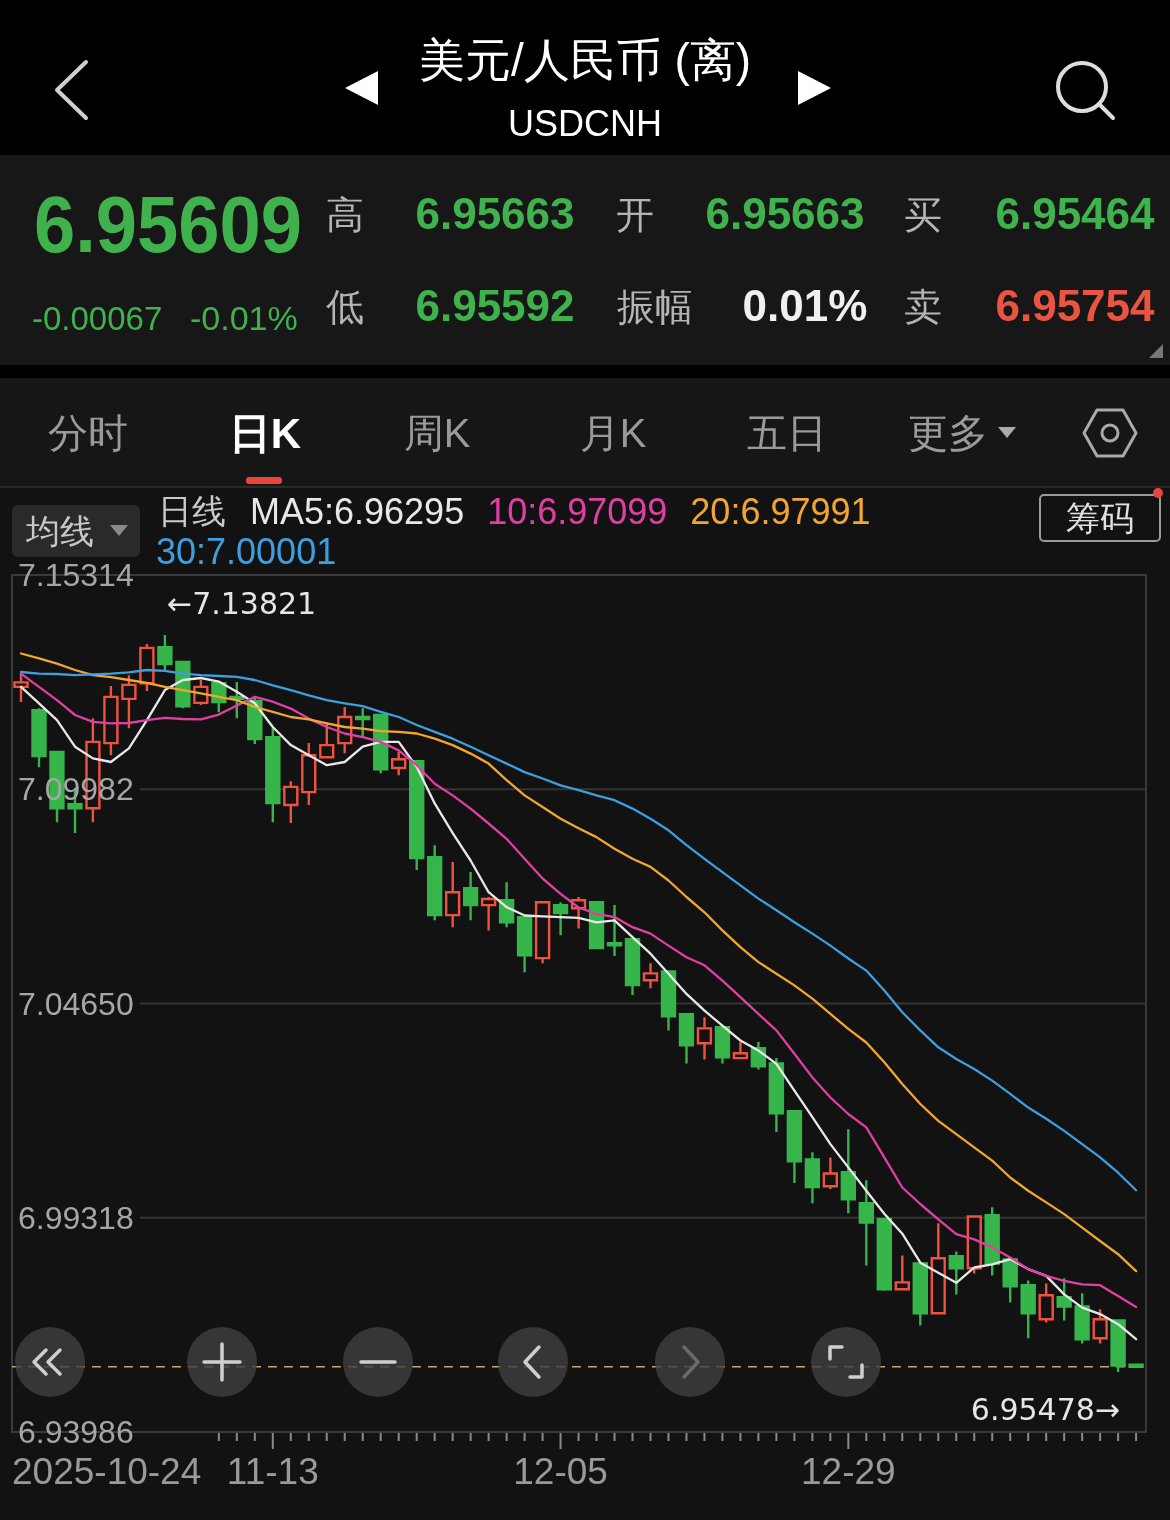  I want to click on text: 周K, so click(437, 433).